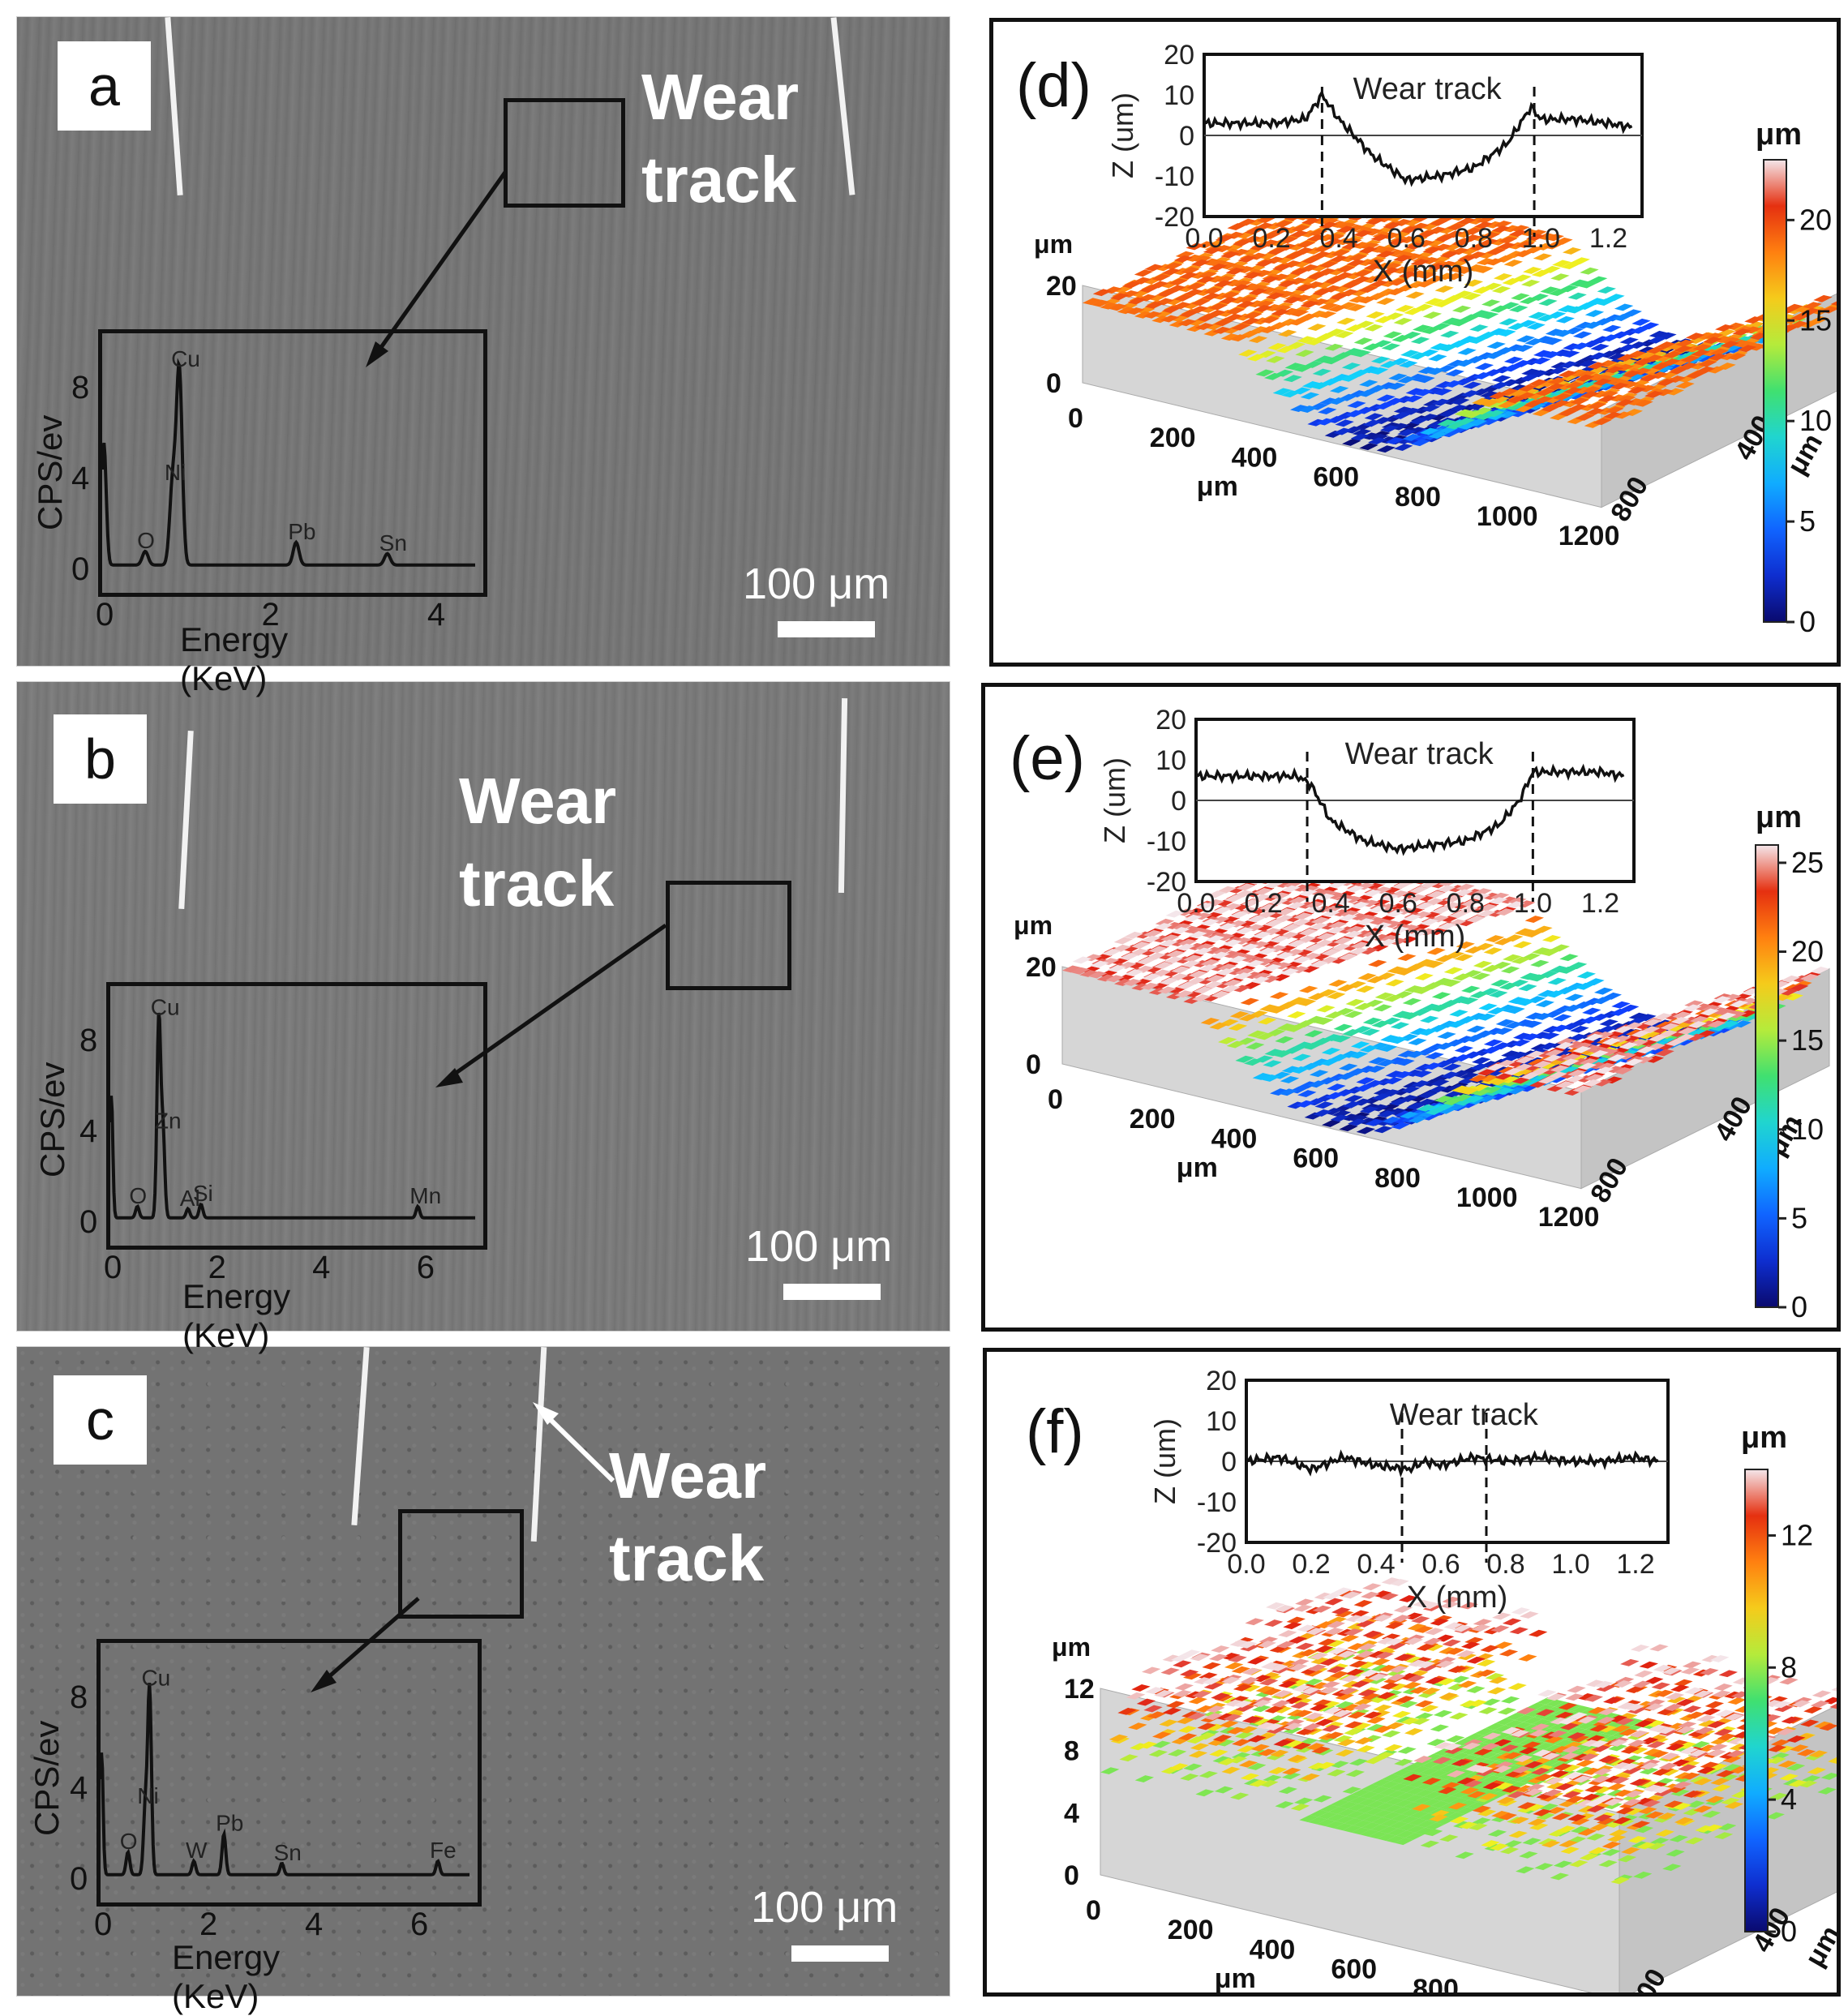 The width and height of the screenshot is (1848, 2016). What do you see at coordinates (1178, 802) in the screenshot?
I see `profile-y-tick: 0` at bounding box center [1178, 802].